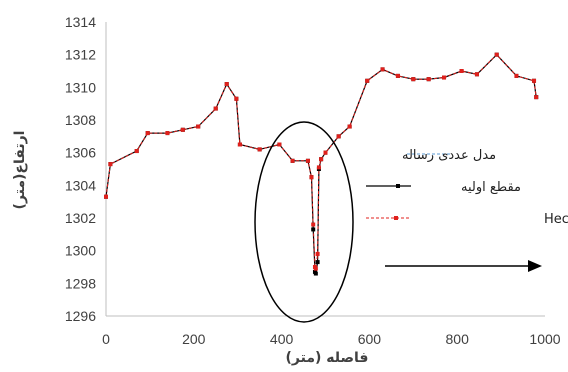  Describe the element at coordinates (80, 218) in the screenshot. I see `y-tick-label: 1302` at that location.